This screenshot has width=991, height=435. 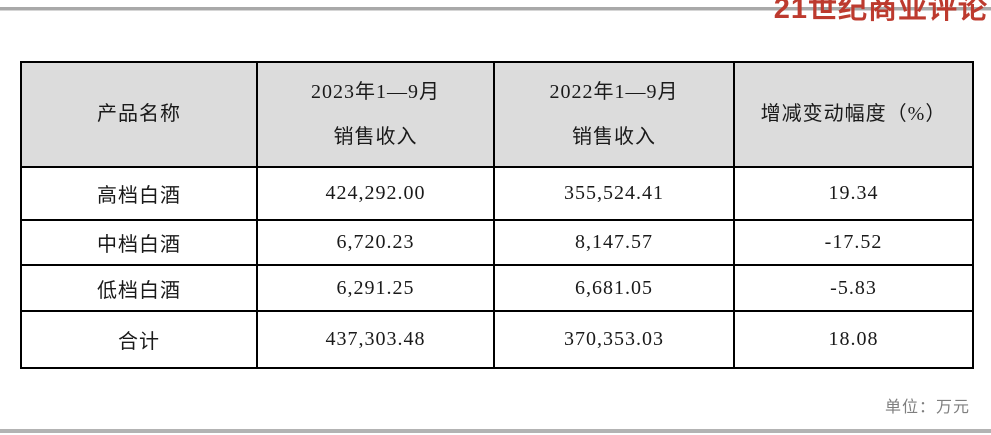 I want to click on cell-product: 中档白酒, so click(x=139, y=242).